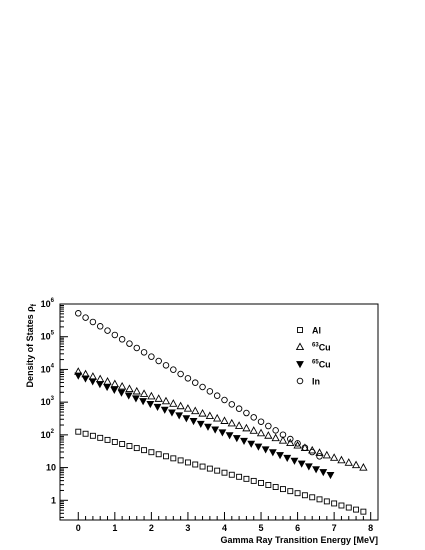  Describe the element at coordinates (187, 528) in the screenshot. I see `x-tick-label: 3` at that location.